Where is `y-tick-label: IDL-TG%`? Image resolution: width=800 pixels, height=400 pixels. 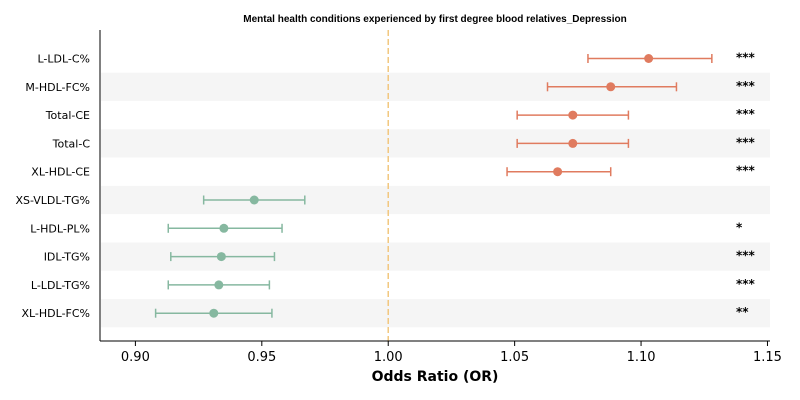 y-tick-label: IDL-TG% is located at coordinates (67, 257).